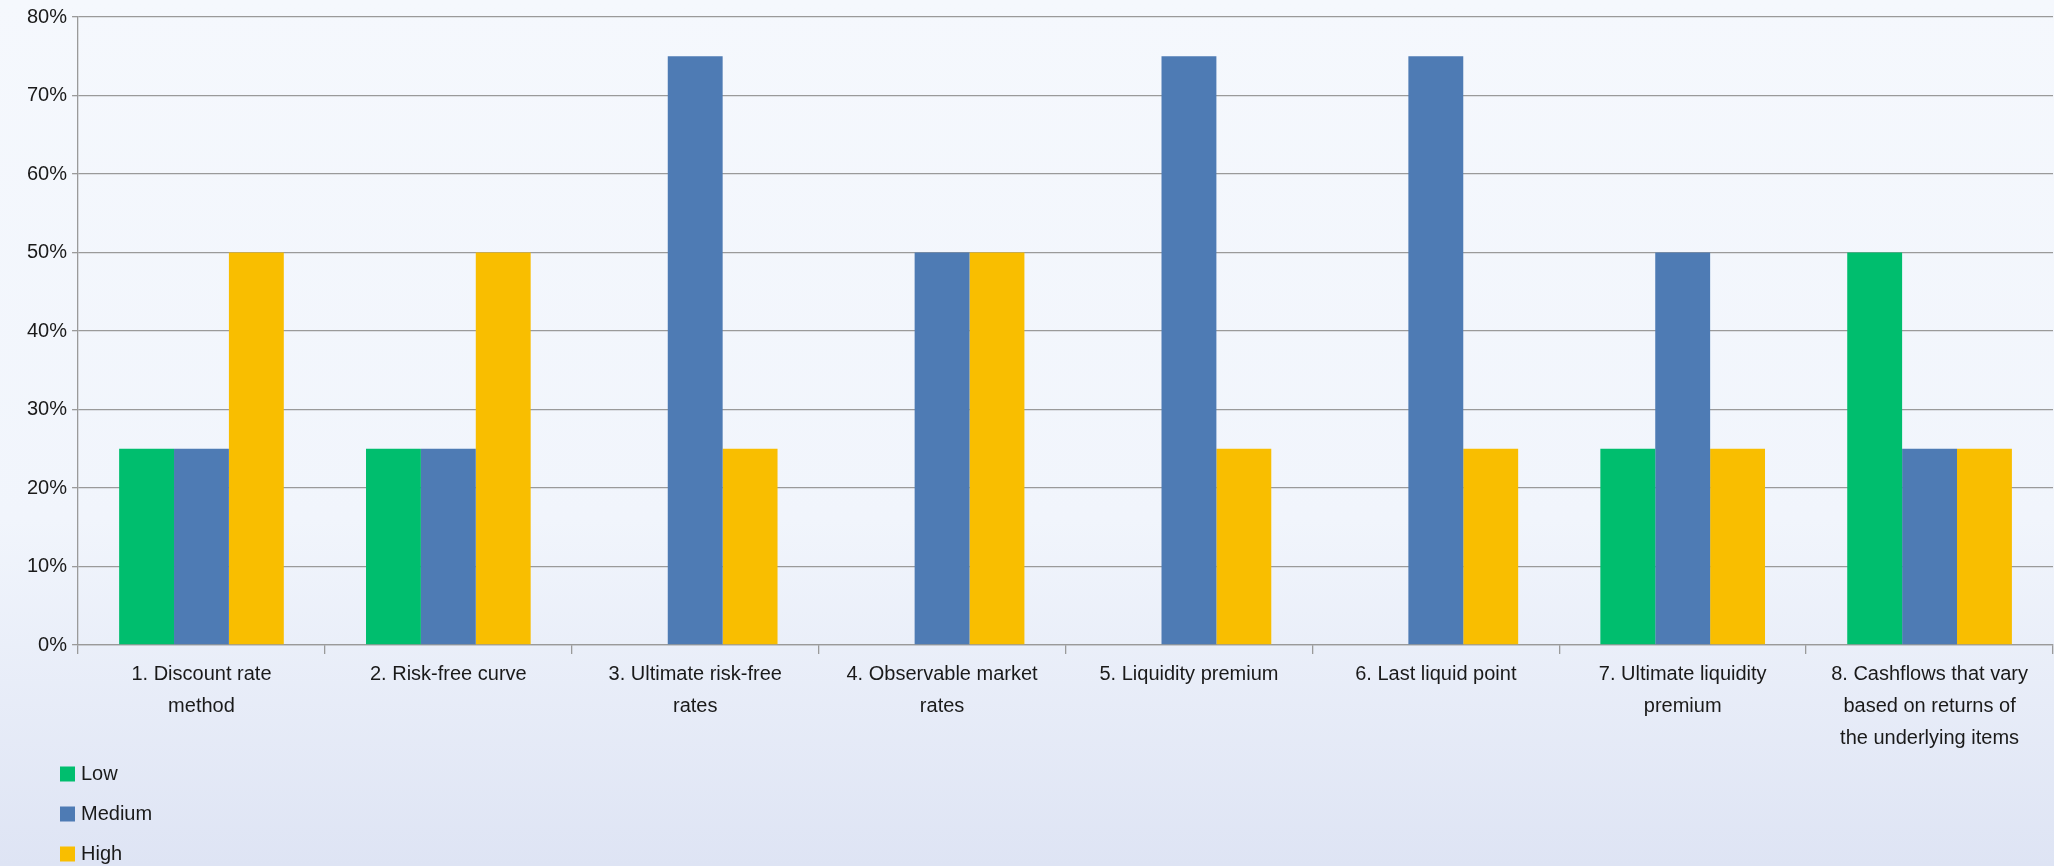 This screenshot has height=866, width=2054. Describe the element at coordinates (1682, 688) in the screenshot. I see `x-tick-label: 7. Ultimate liquidity premium` at that location.